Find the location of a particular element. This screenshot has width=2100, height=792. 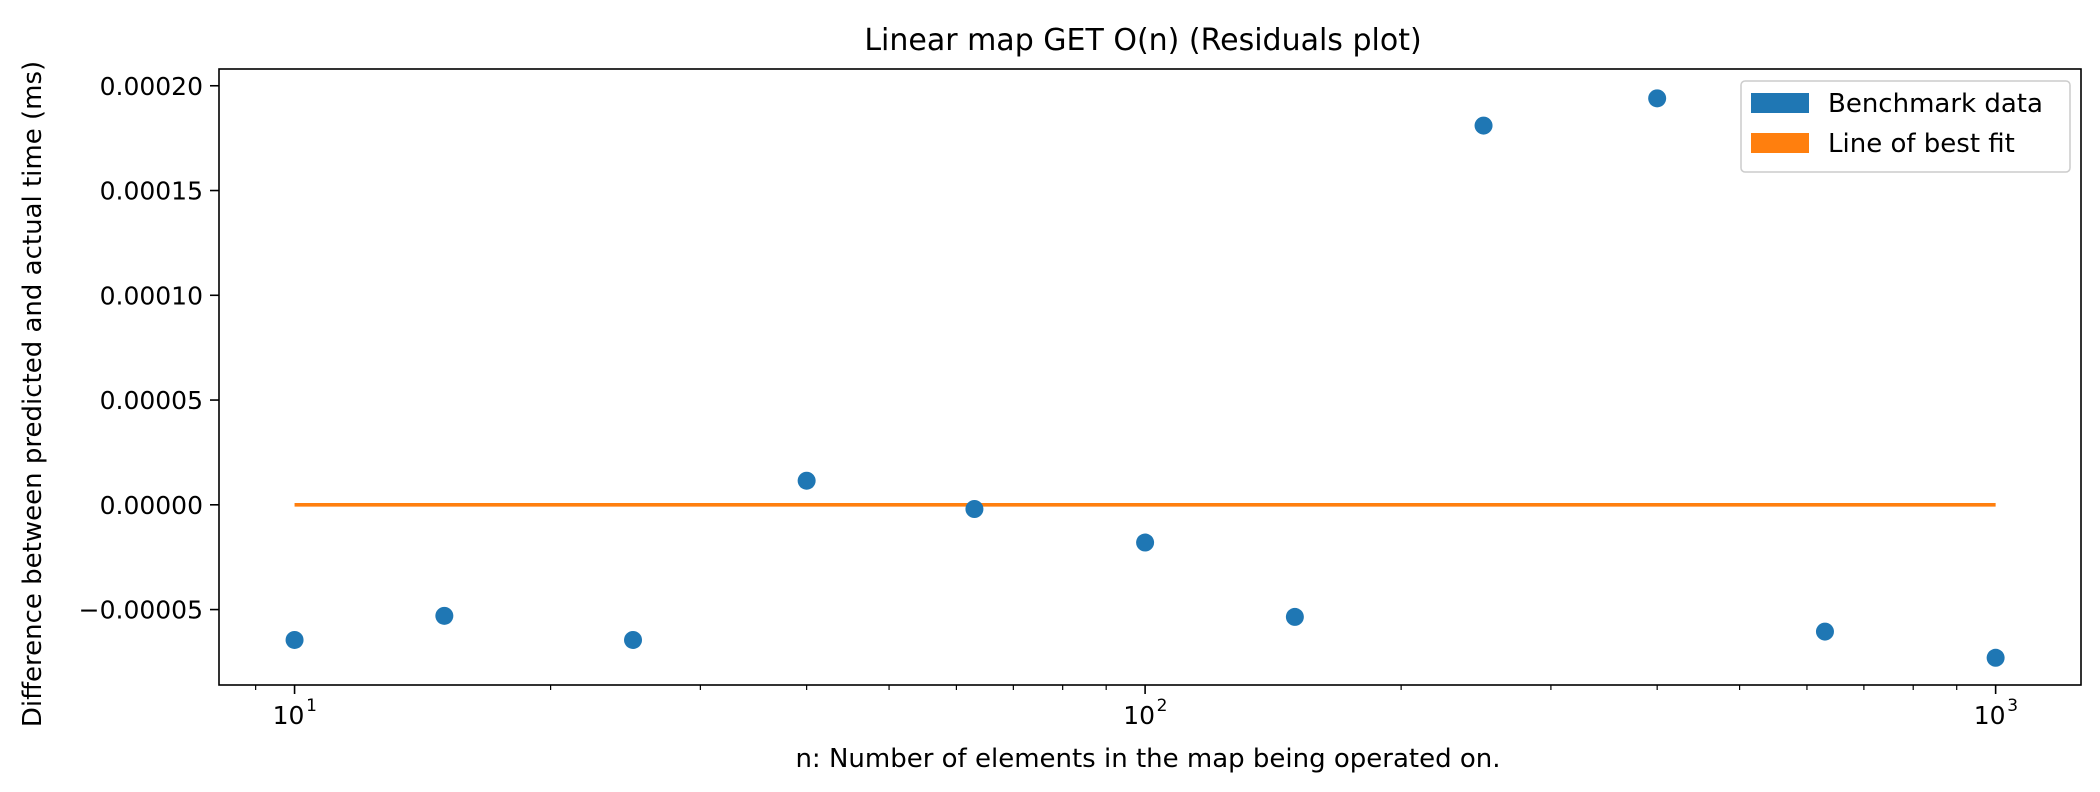

x-axis-ticks: 10 1 10 2 10 3 is located at coordinates (1136, 707).